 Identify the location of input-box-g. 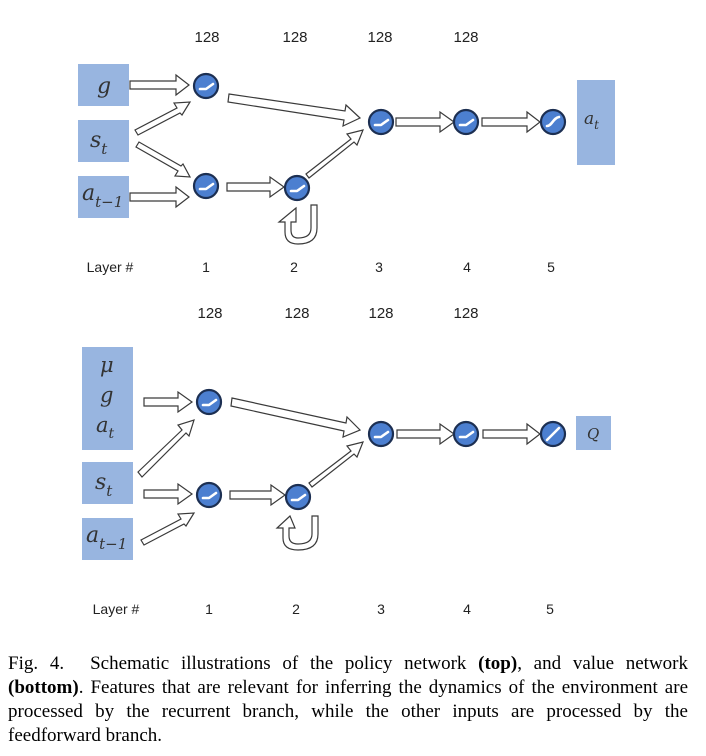
(103, 85).